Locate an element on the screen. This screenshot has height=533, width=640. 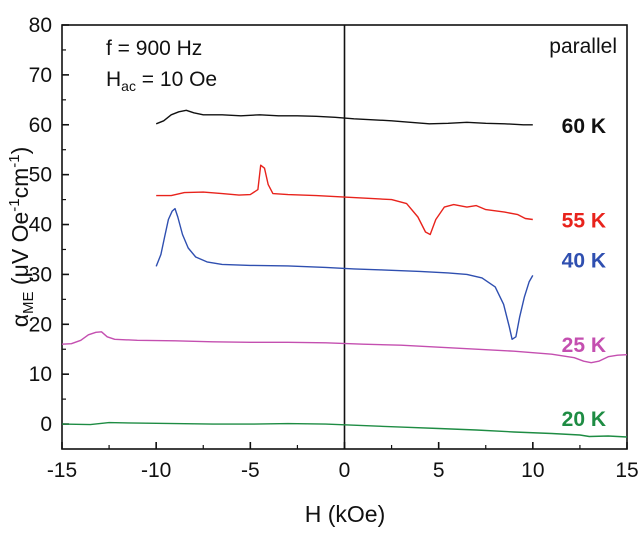
y-axis-title: αME (μV Oe-1cm-1) is located at coordinates (21, 237).